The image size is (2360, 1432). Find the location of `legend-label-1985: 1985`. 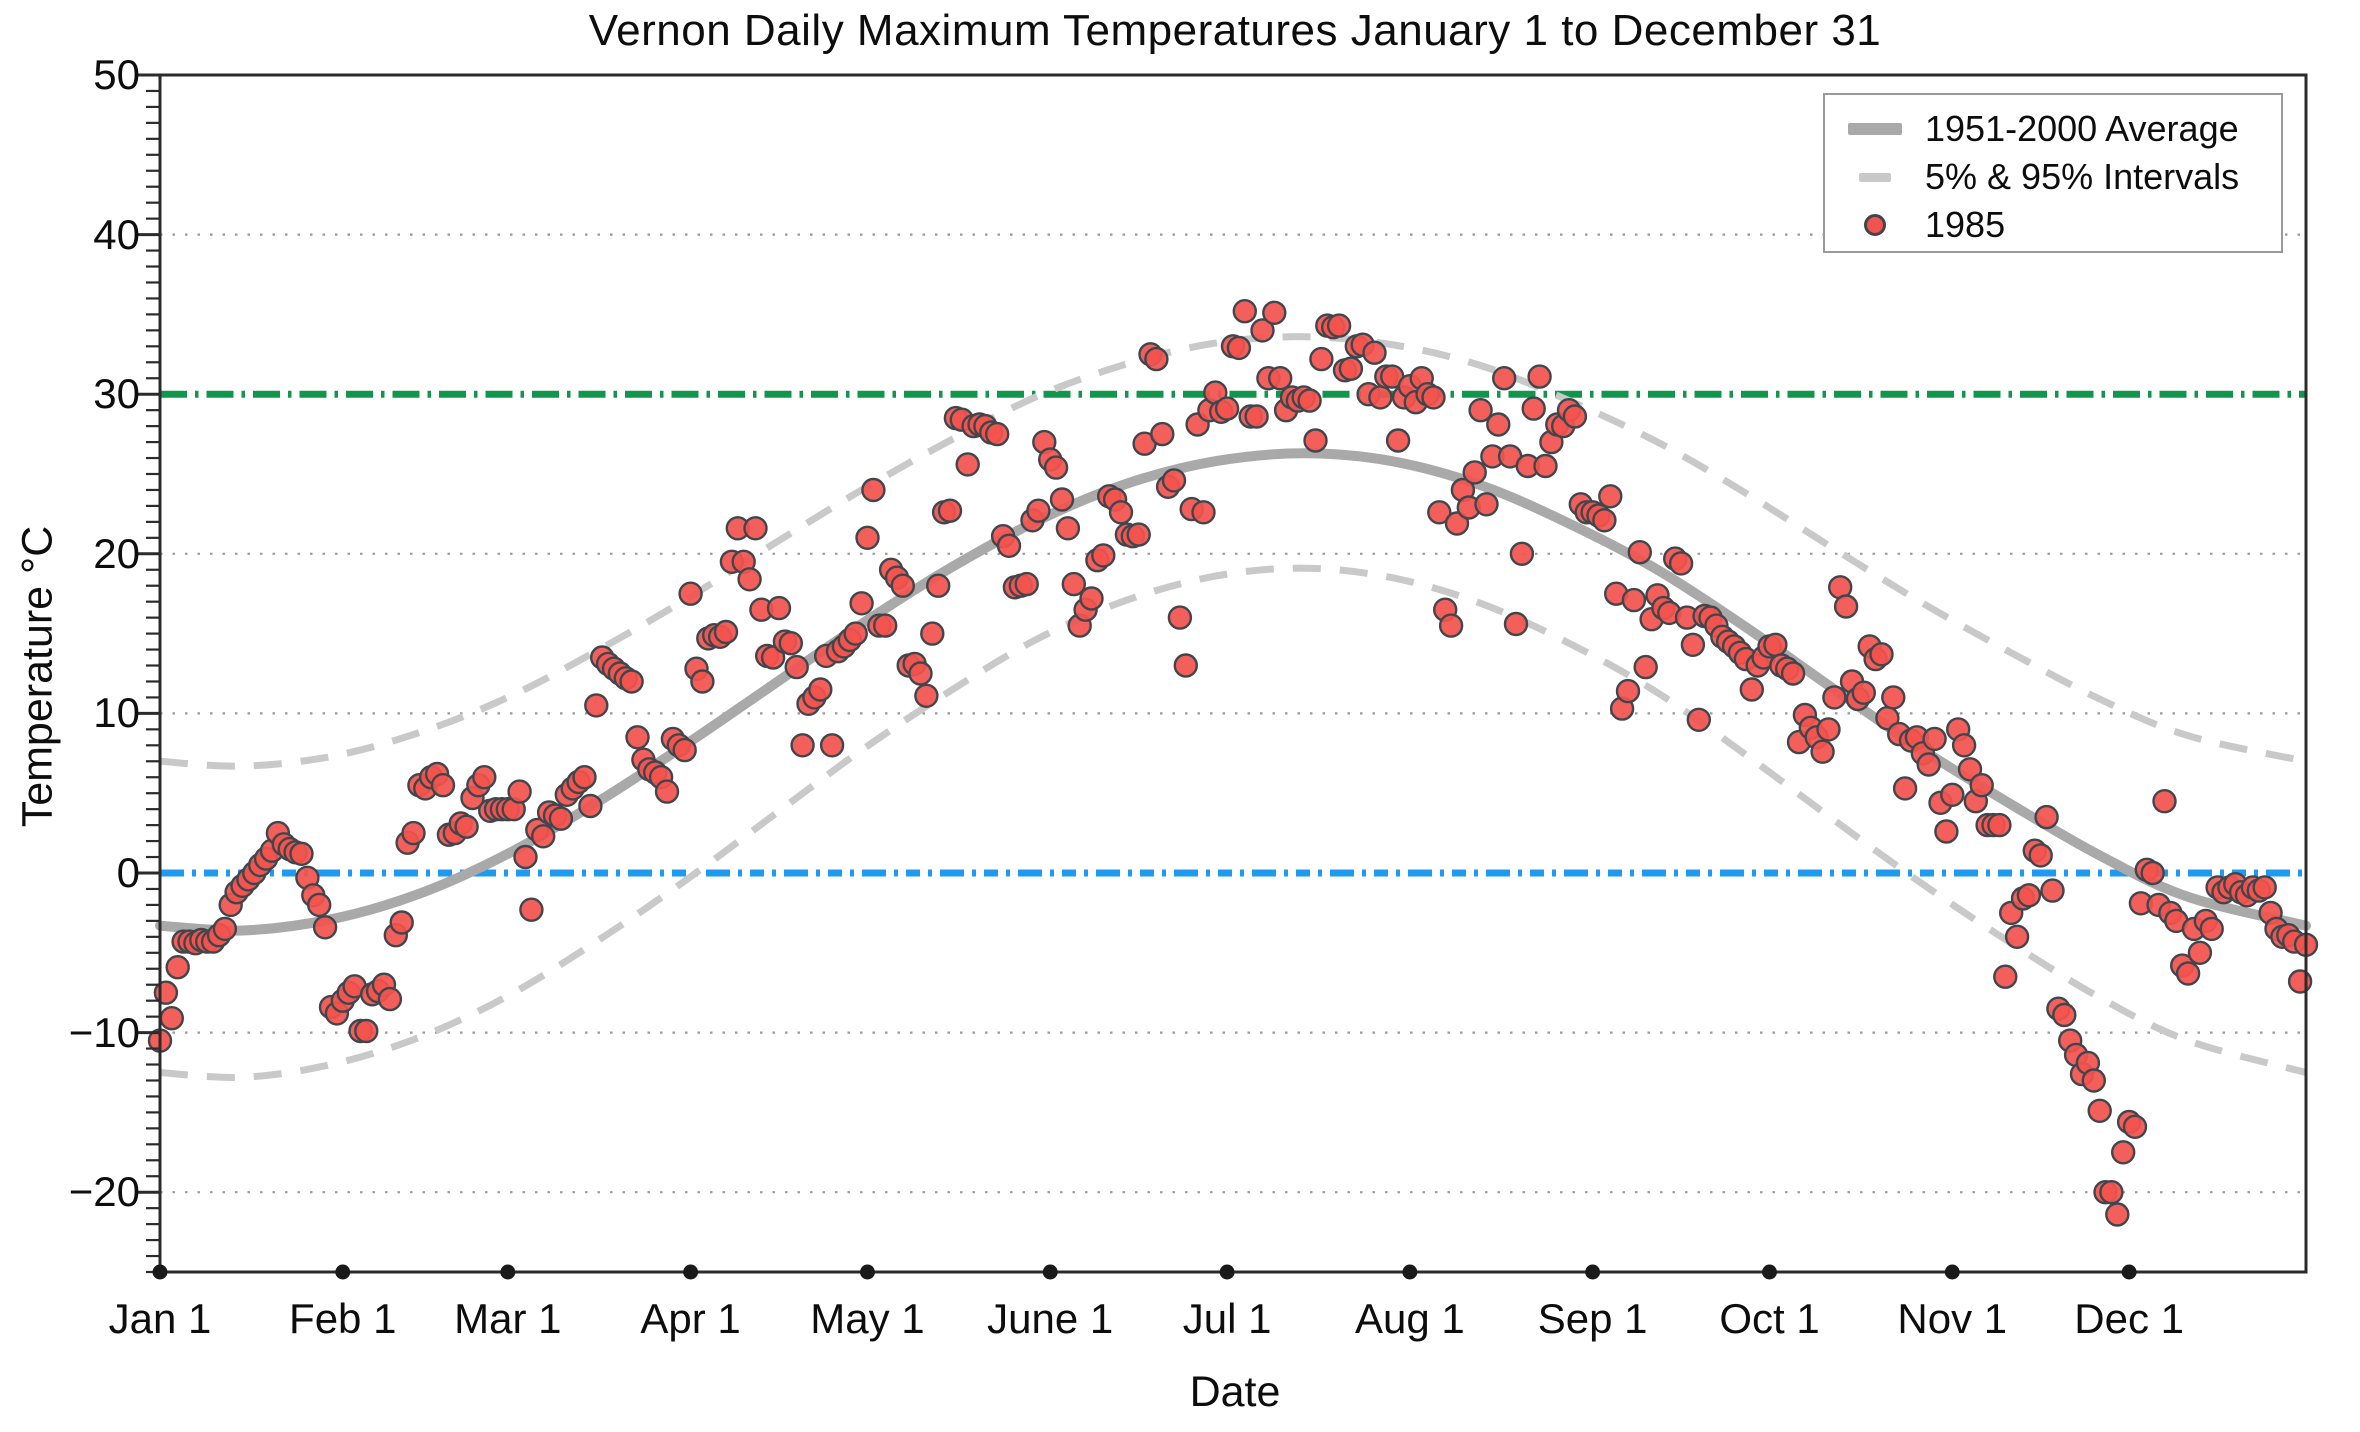

legend-label-1985: 1985 is located at coordinates (1965, 224).